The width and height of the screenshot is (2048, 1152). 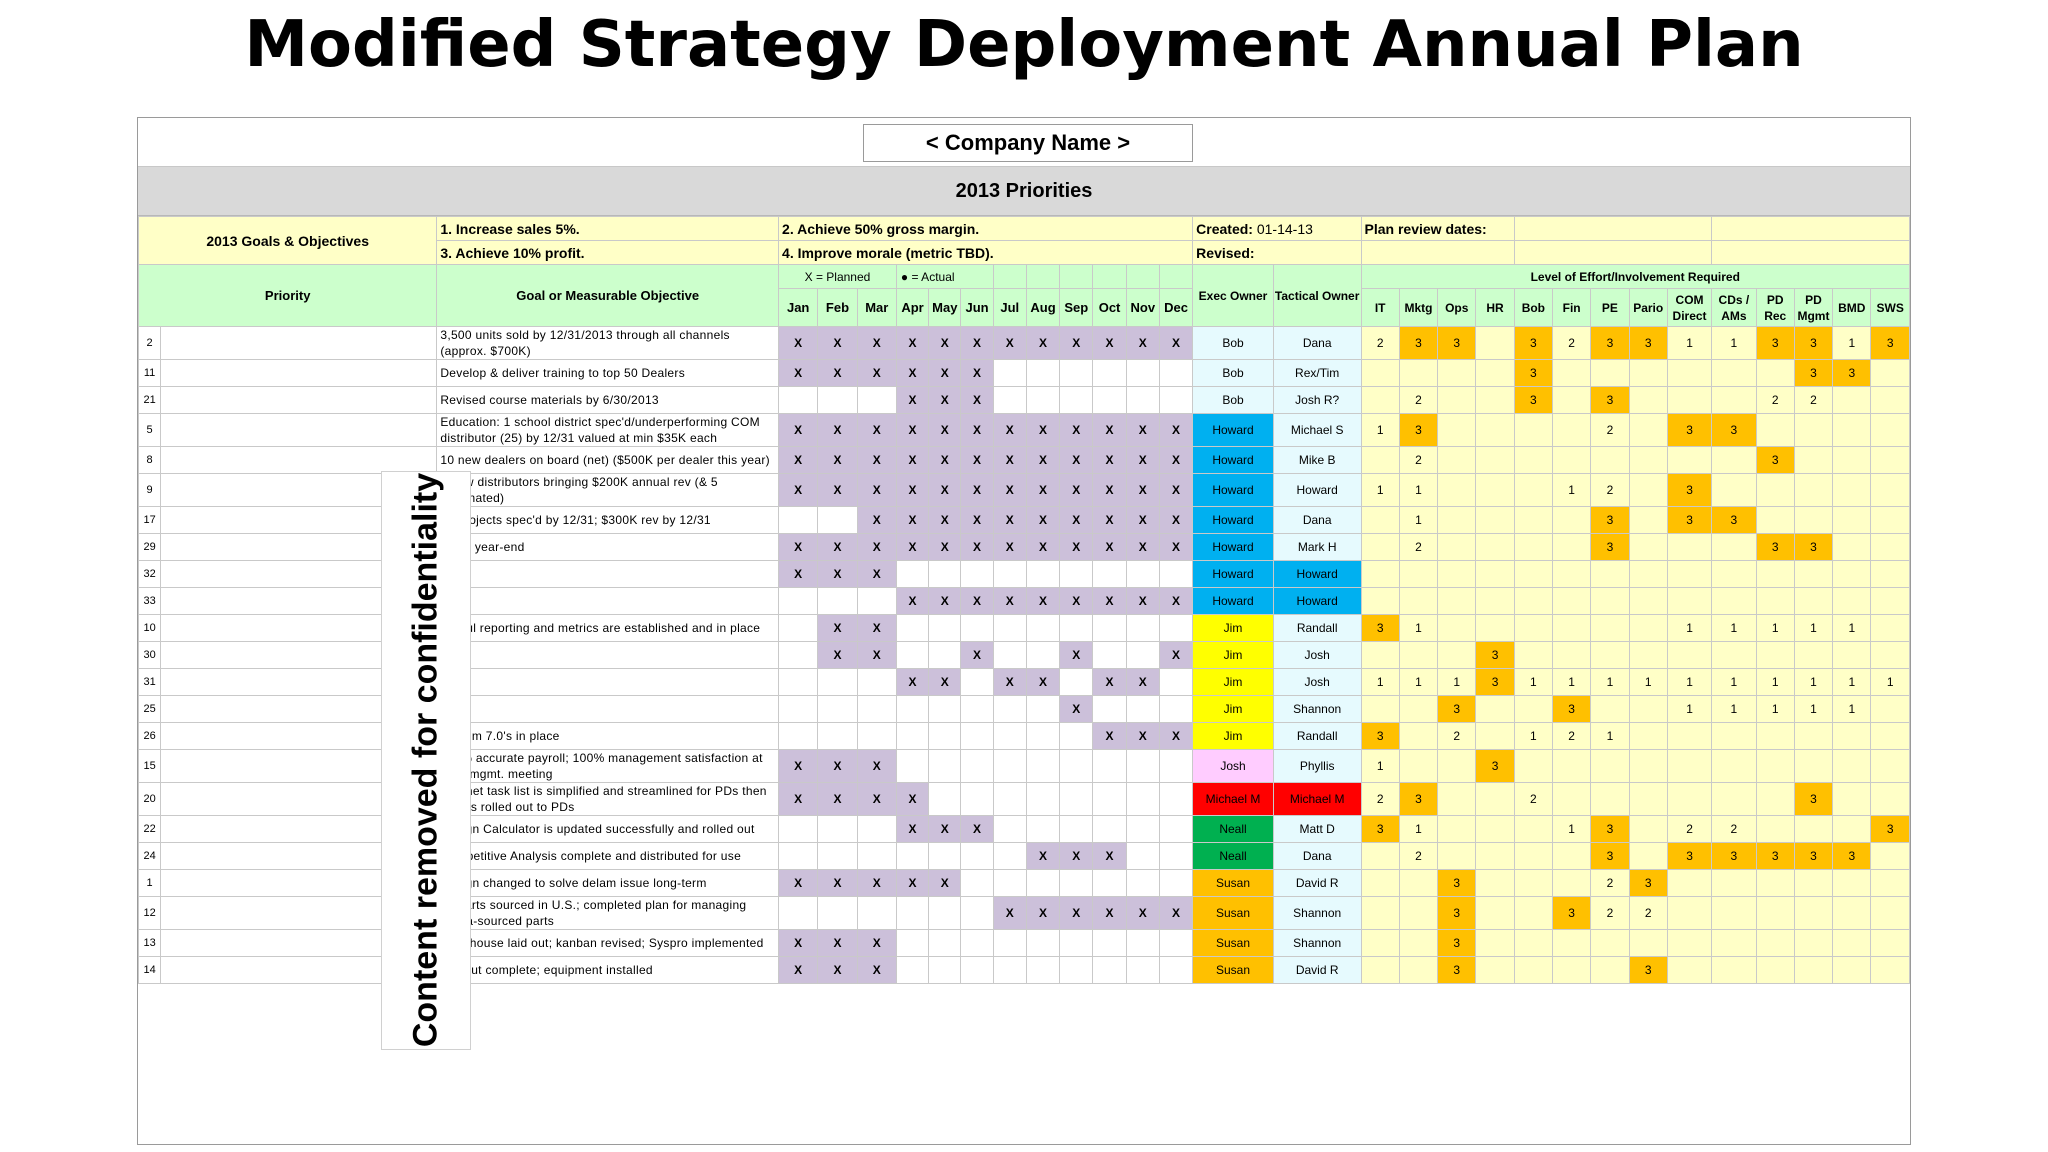 I want to click on exec-owner-cell: Susan, so click(x=1233, y=970).